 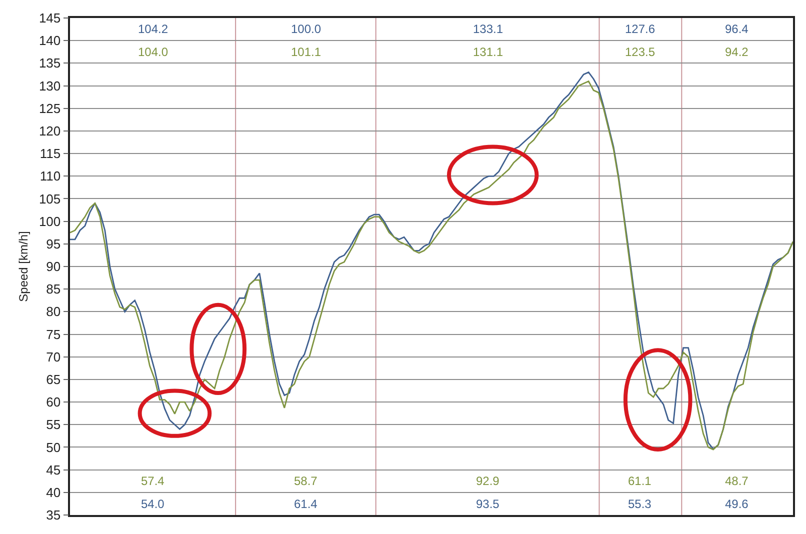 What do you see at coordinates (49, 198) in the screenshot?
I see `y-tick-label: 105` at bounding box center [49, 198].